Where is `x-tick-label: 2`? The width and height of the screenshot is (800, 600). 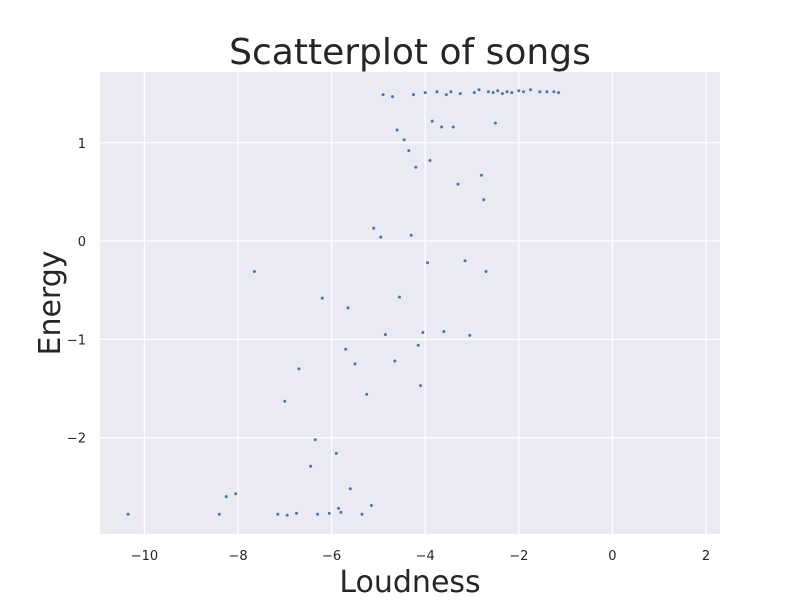
x-tick-label: 2 is located at coordinates (706, 556).